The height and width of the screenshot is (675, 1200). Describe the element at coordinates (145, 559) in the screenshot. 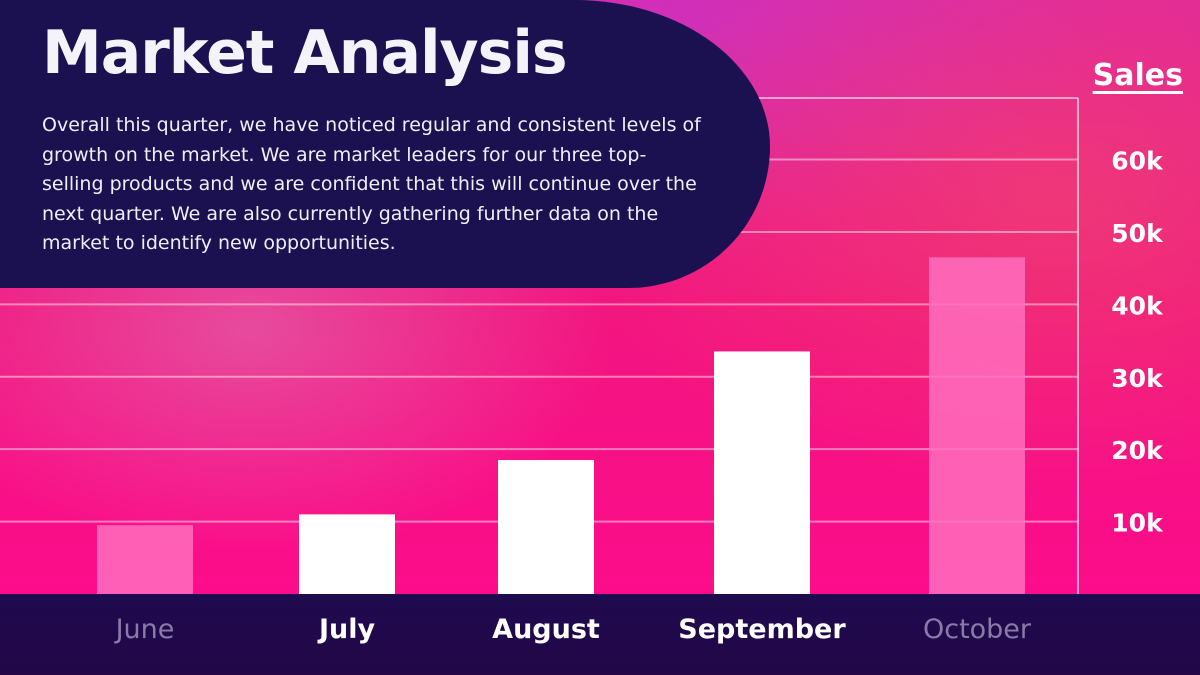

I see `bar-june` at that location.